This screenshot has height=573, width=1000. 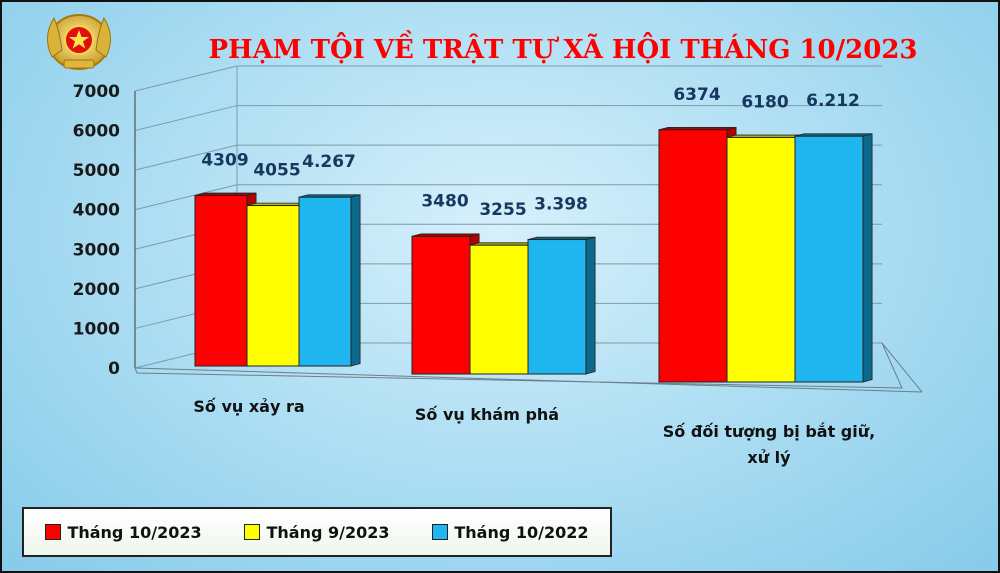 I want to click on chart-legend: Tháng 10/2023 Tháng 9/2023 Tháng 10/2022, so click(x=317, y=532).